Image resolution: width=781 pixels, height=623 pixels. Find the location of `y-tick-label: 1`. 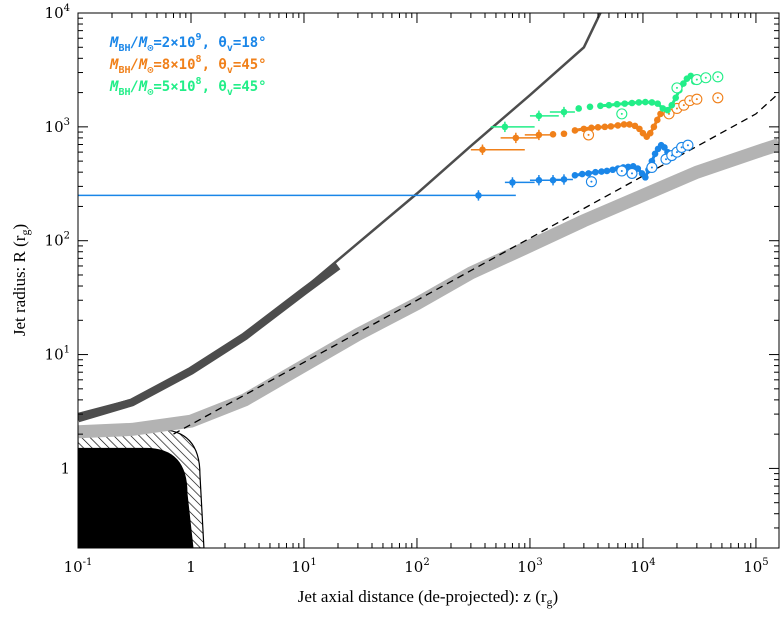

y-tick-label: 1 is located at coordinates (65, 468).